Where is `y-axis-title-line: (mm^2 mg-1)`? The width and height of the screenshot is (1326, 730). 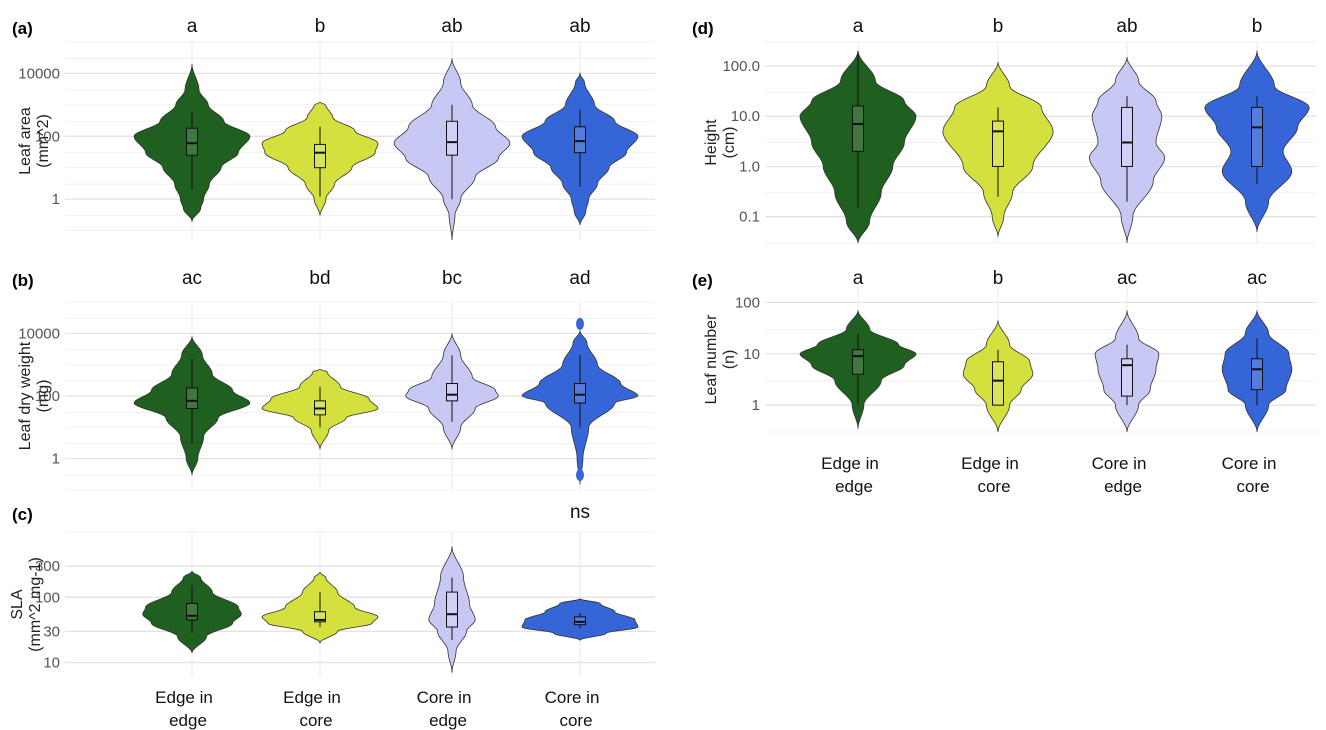 y-axis-title-line: (mm^2 mg-1) is located at coordinates (35, 604).